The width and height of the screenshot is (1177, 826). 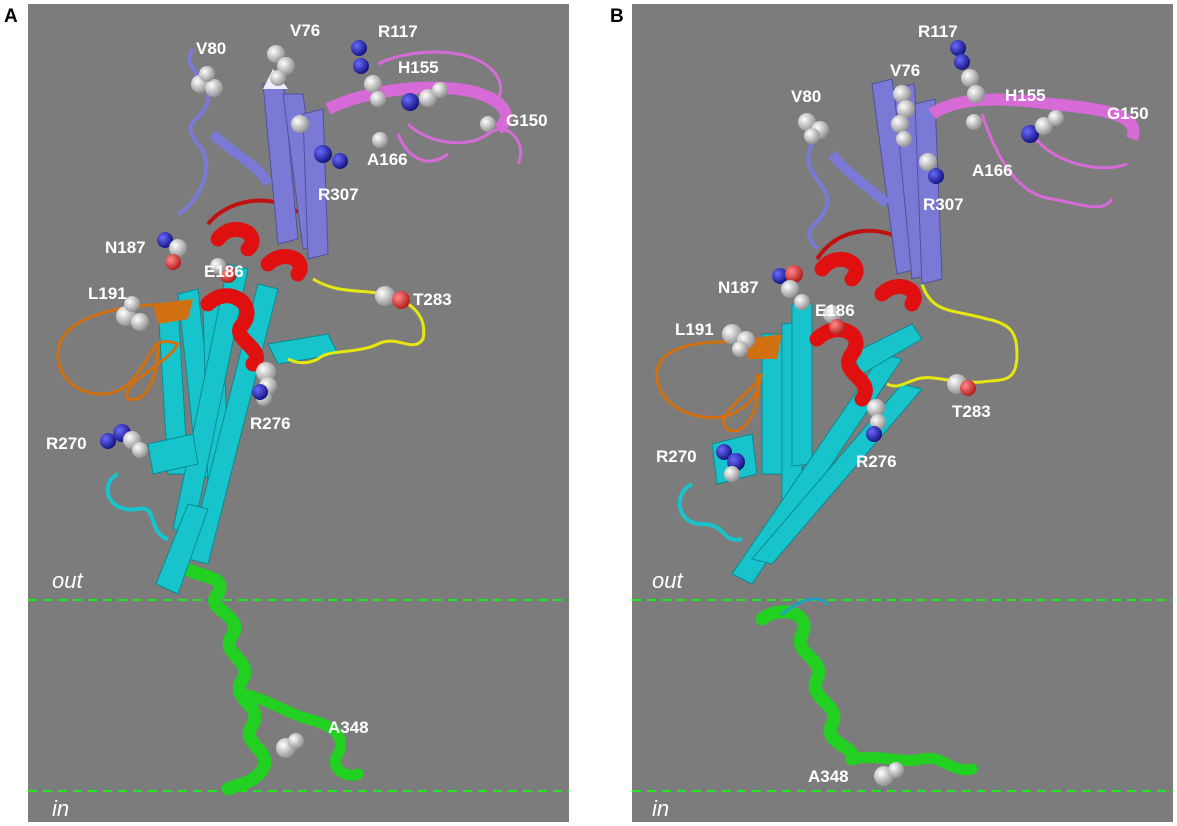 What do you see at coordinates (874, 181) in the screenshot?
I see `purple-domain` at bounding box center [874, 181].